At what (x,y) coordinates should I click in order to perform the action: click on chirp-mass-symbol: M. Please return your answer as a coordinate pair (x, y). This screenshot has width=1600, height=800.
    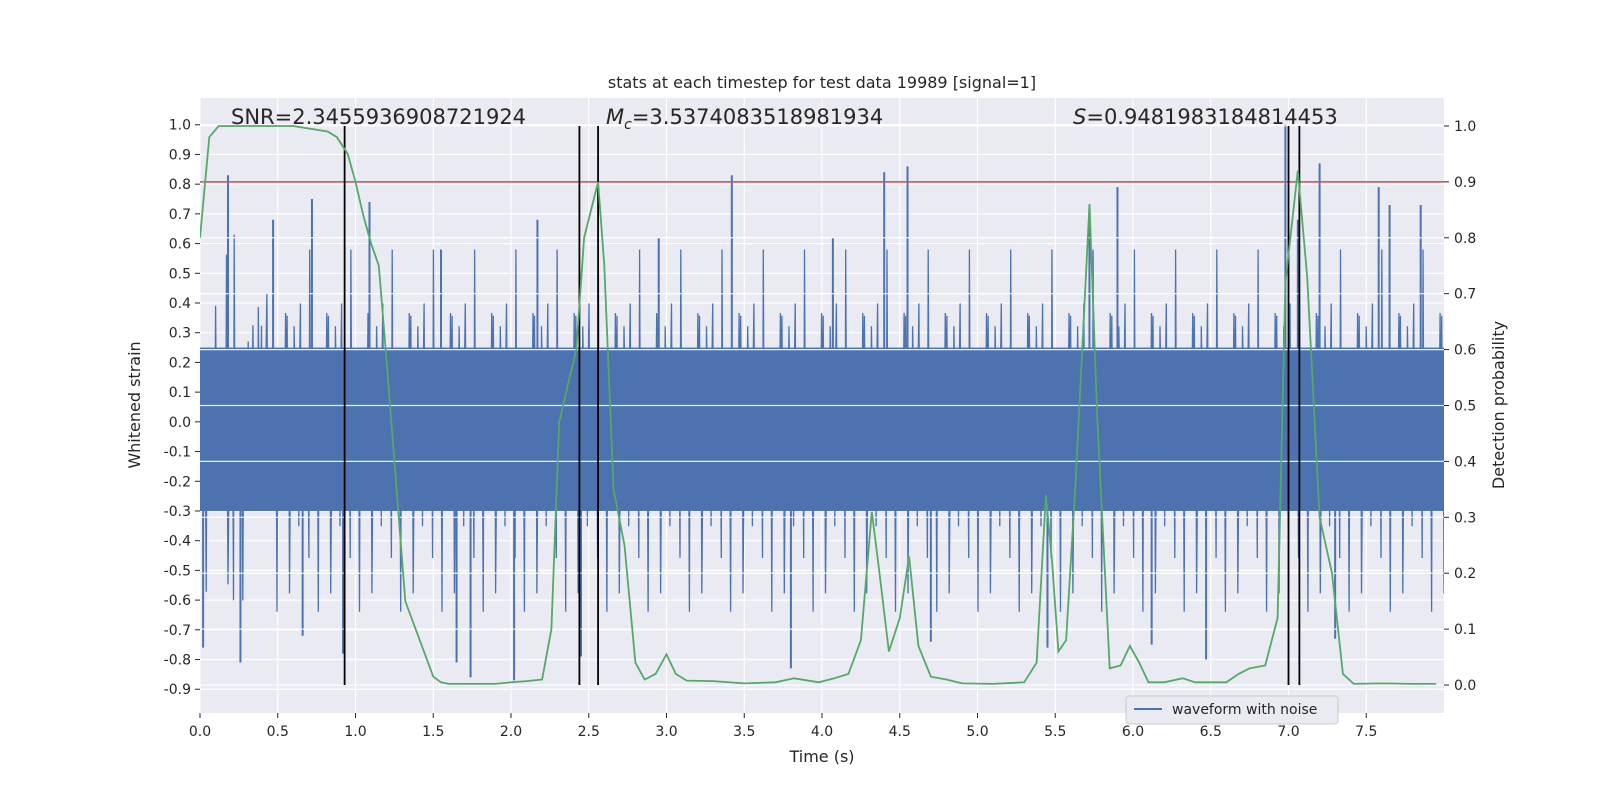
    Looking at the image, I should click on (615, 117).